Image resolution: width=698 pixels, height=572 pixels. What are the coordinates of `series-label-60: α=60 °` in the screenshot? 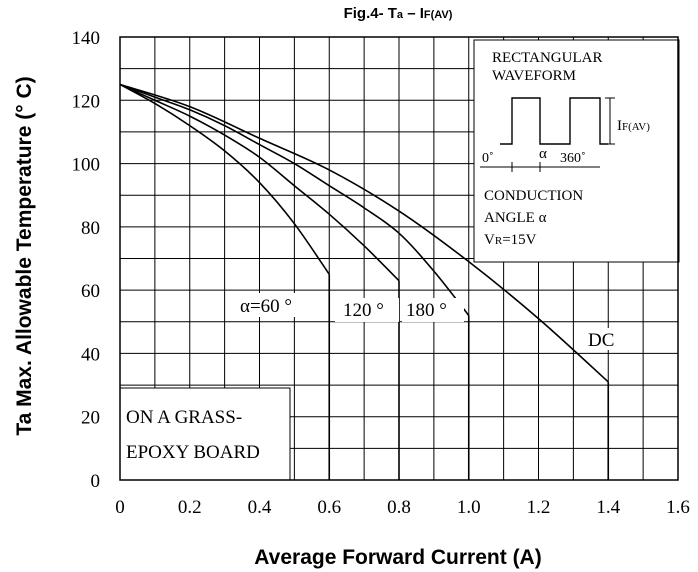 It's located at (266, 306).